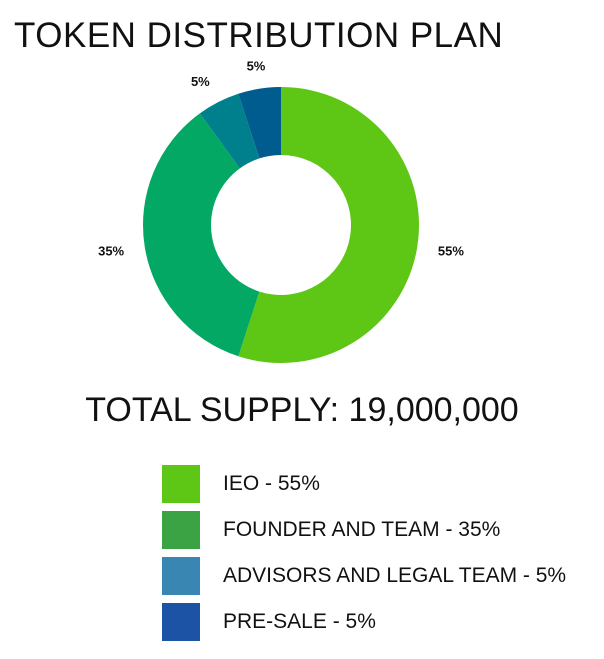 The height and width of the screenshot is (659, 604). I want to click on slice-advisors-and-legal-team, so click(229, 131).